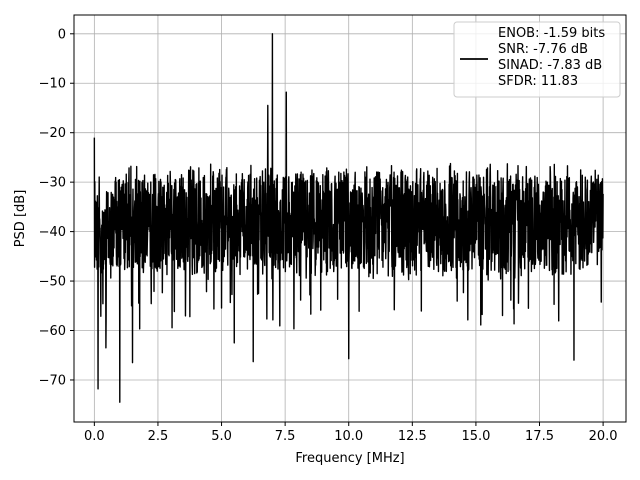 The width and height of the screenshot is (640, 480). What do you see at coordinates (94, 436) in the screenshot?
I see `x-tick-label: 0.0` at bounding box center [94, 436].